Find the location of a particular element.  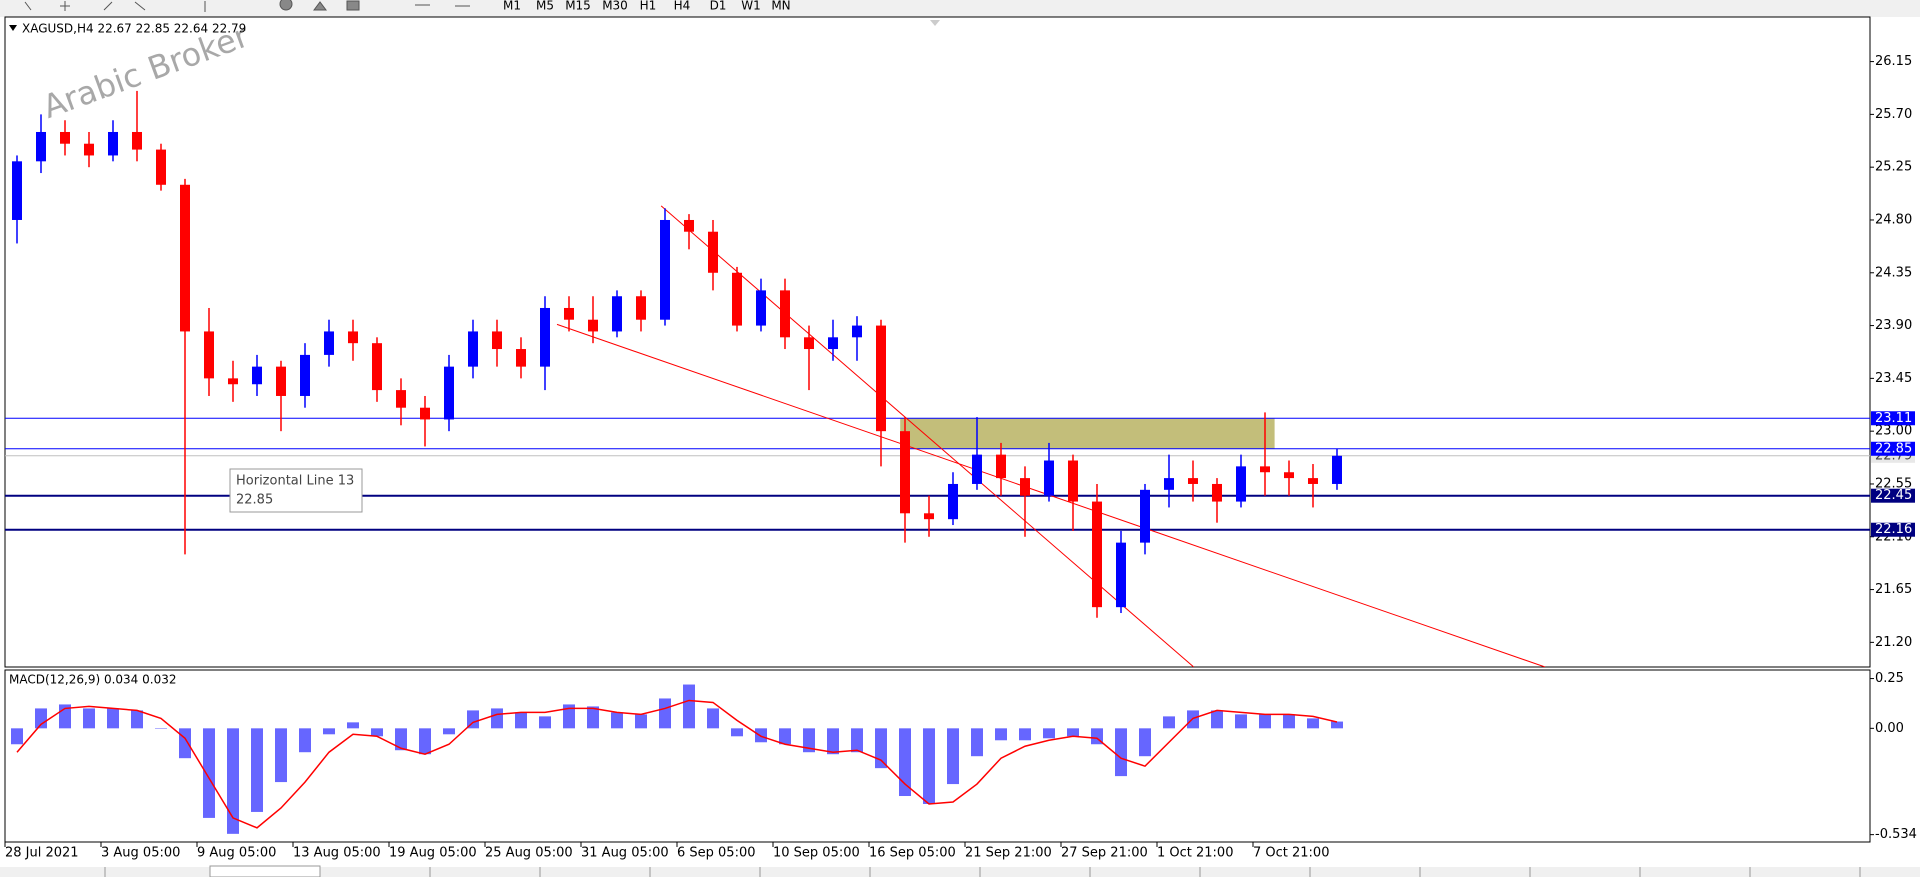

tooltip-name: Horizontal Line 13 is located at coordinates (295, 481).